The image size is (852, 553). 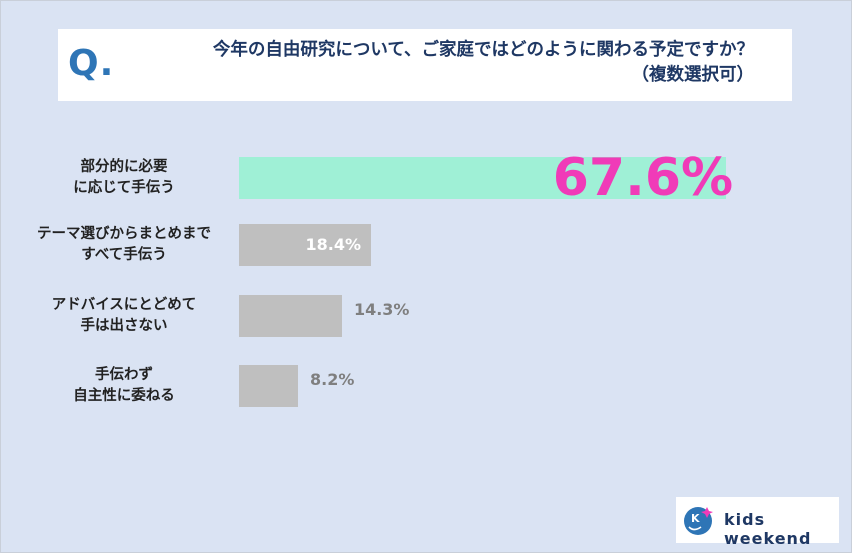 I want to click on question-marker: Q., so click(x=91, y=63).